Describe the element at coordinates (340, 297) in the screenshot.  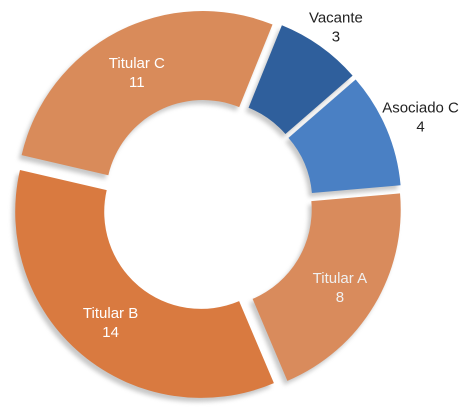
I see `slice-value: 8` at that location.